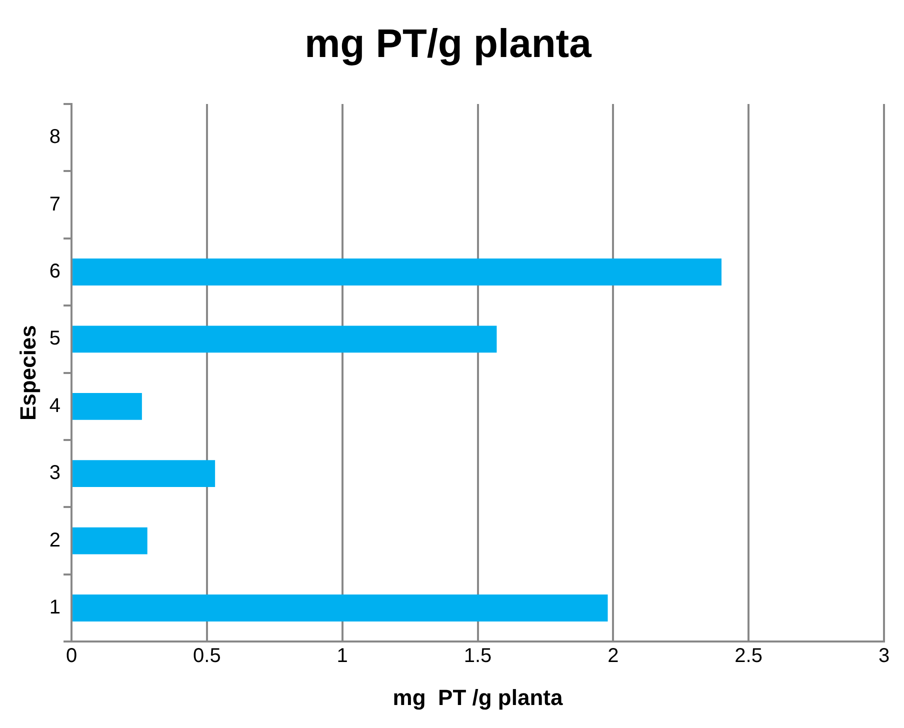 Image resolution: width=904 pixels, height=728 pixels. What do you see at coordinates (448, 44) in the screenshot?
I see `chart-title: mg PT/g planta` at bounding box center [448, 44].